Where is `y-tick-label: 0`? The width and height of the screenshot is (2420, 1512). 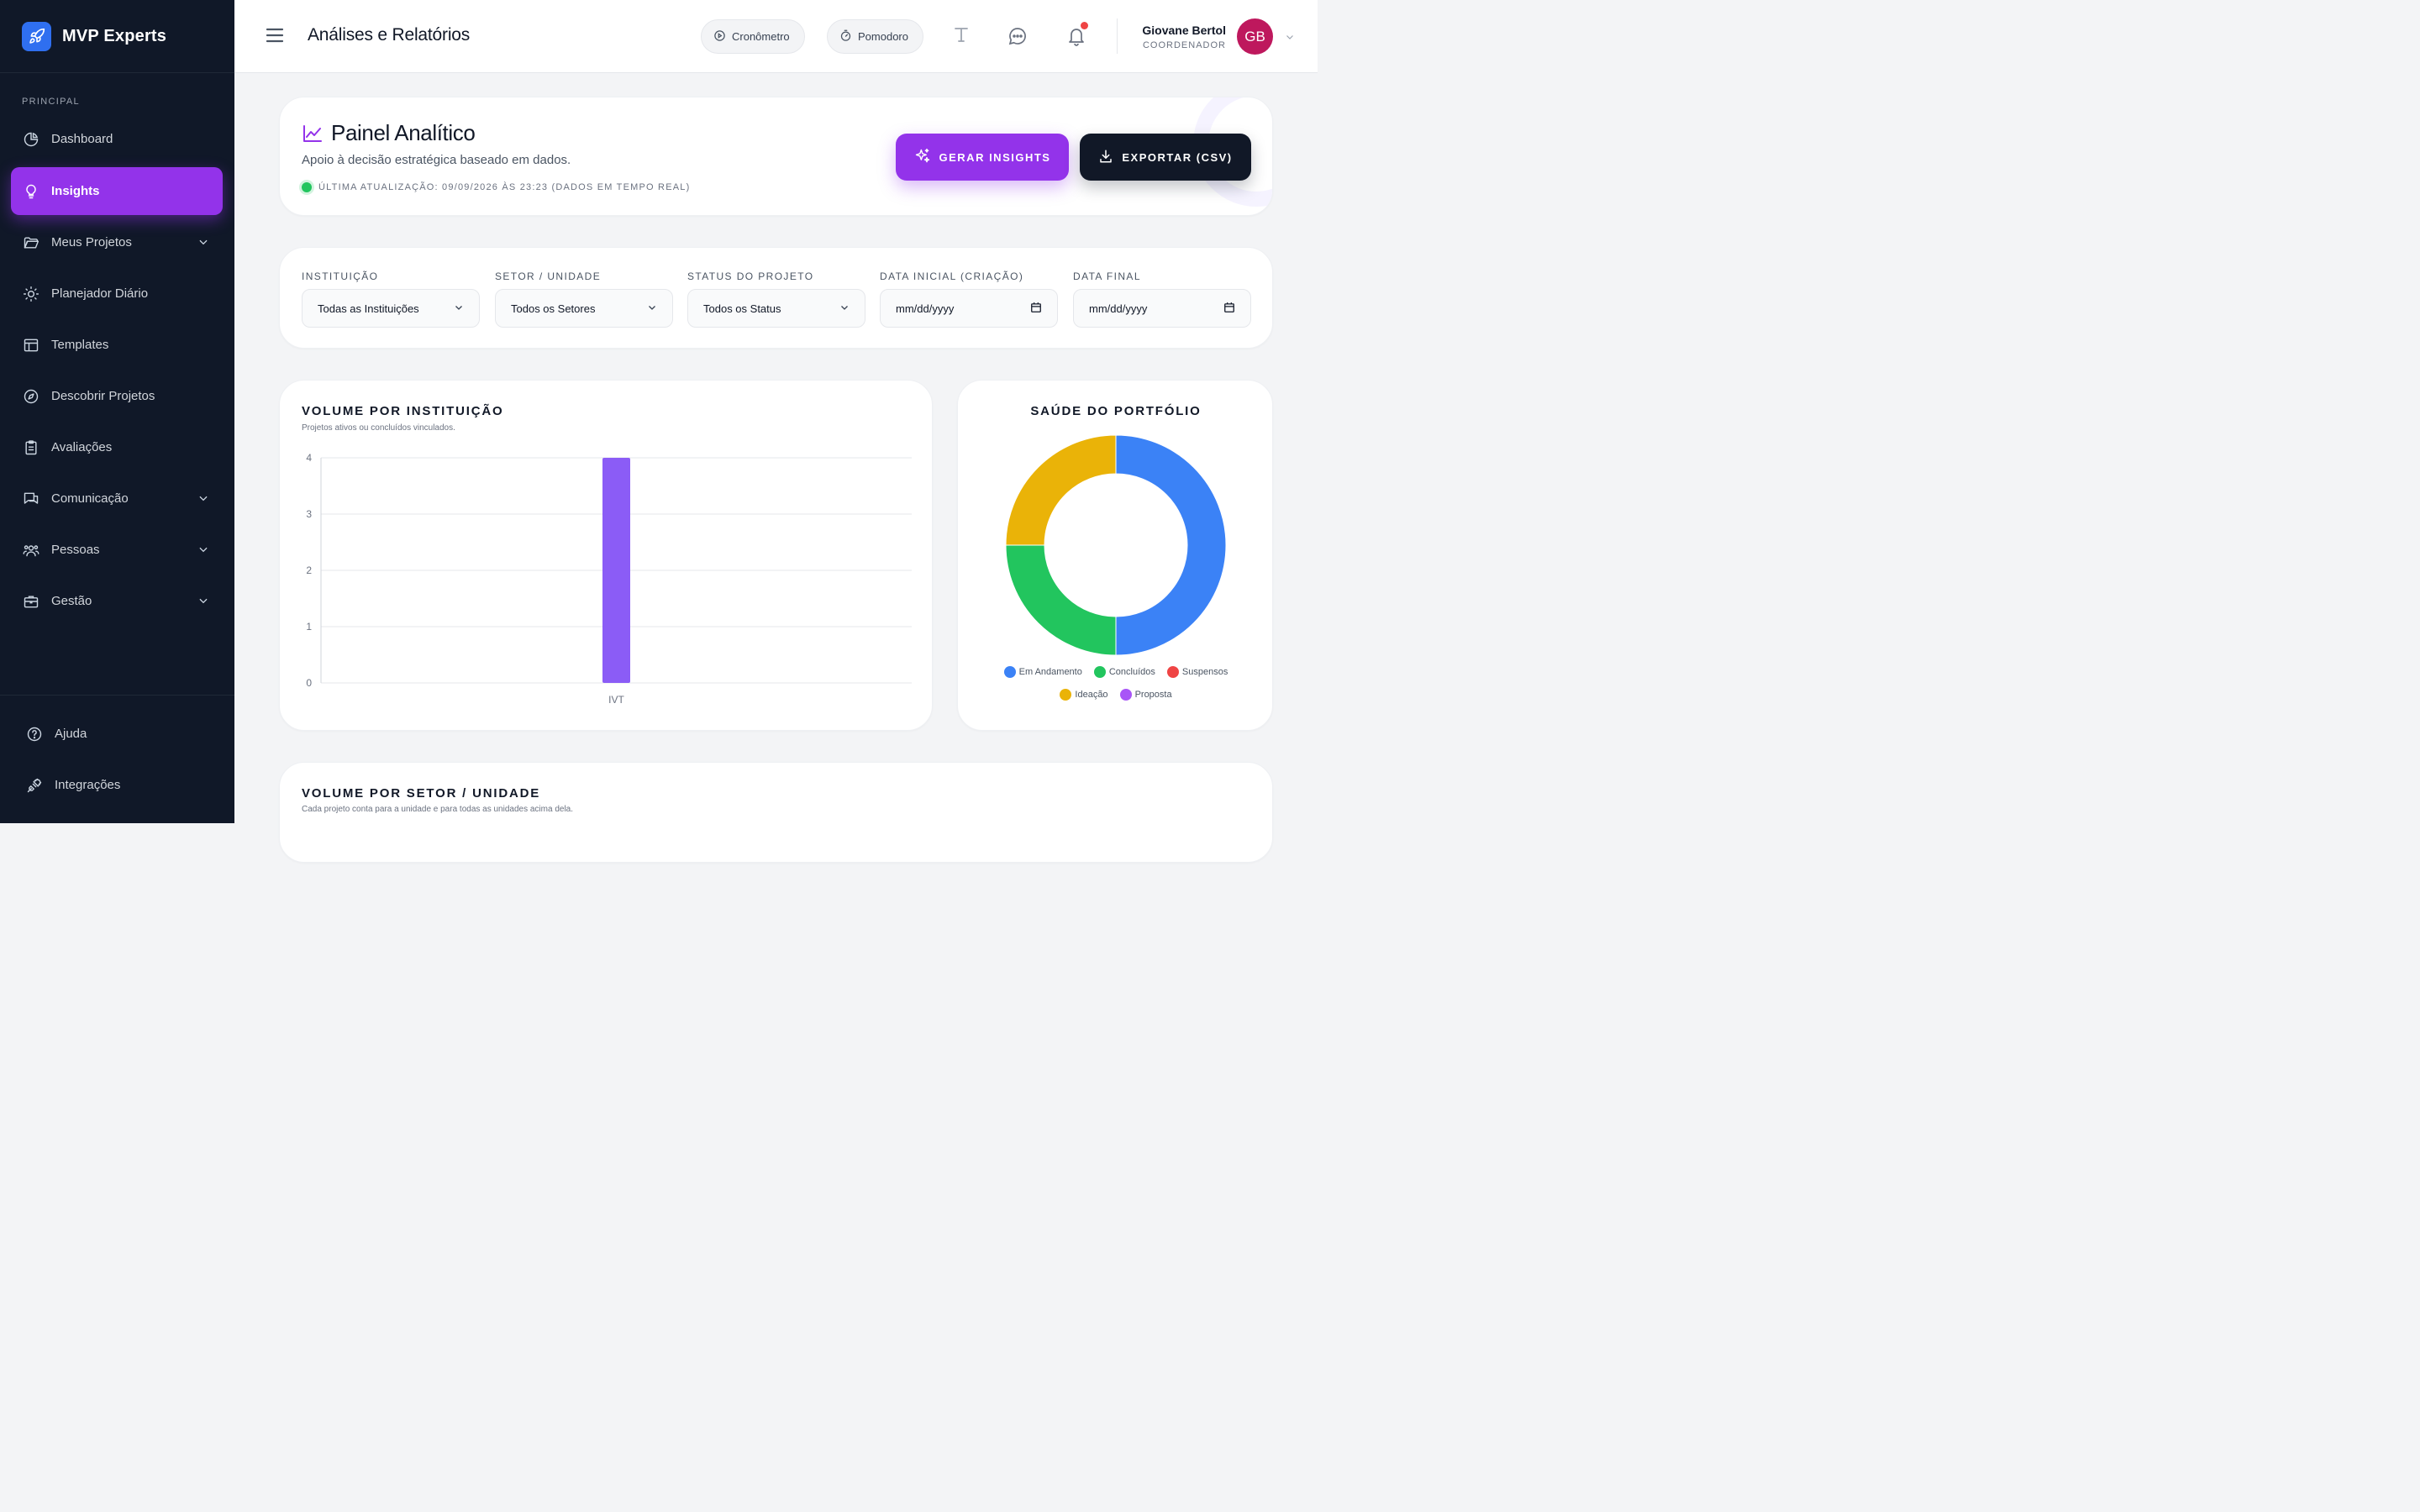
y-tick-label: 0 is located at coordinates (309, 683).